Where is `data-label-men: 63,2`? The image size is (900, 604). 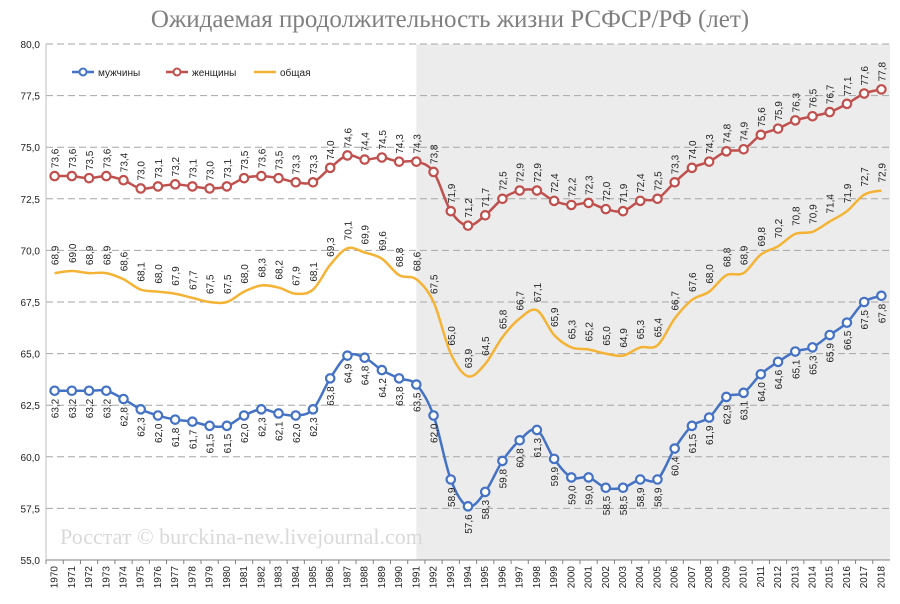 data-label-men: 63,2 is located at coordinates (90, 408).